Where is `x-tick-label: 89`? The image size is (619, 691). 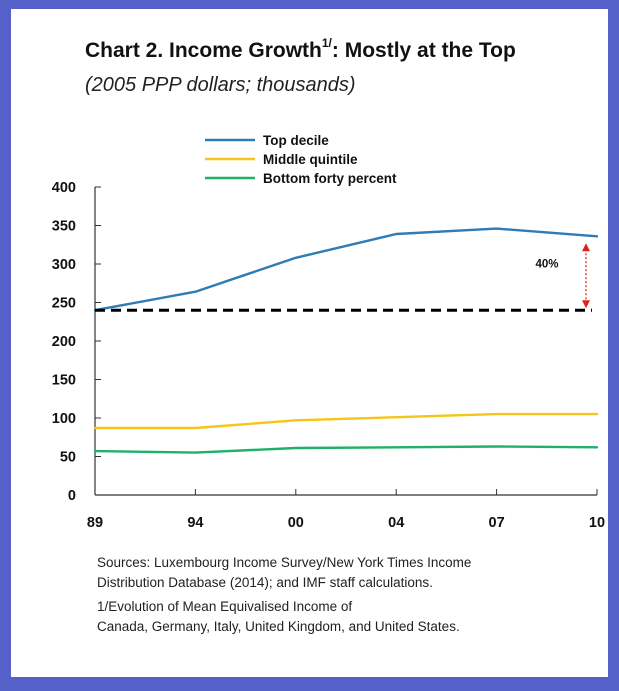 x-tick-label: 89 is located at coordinates (95, 523).